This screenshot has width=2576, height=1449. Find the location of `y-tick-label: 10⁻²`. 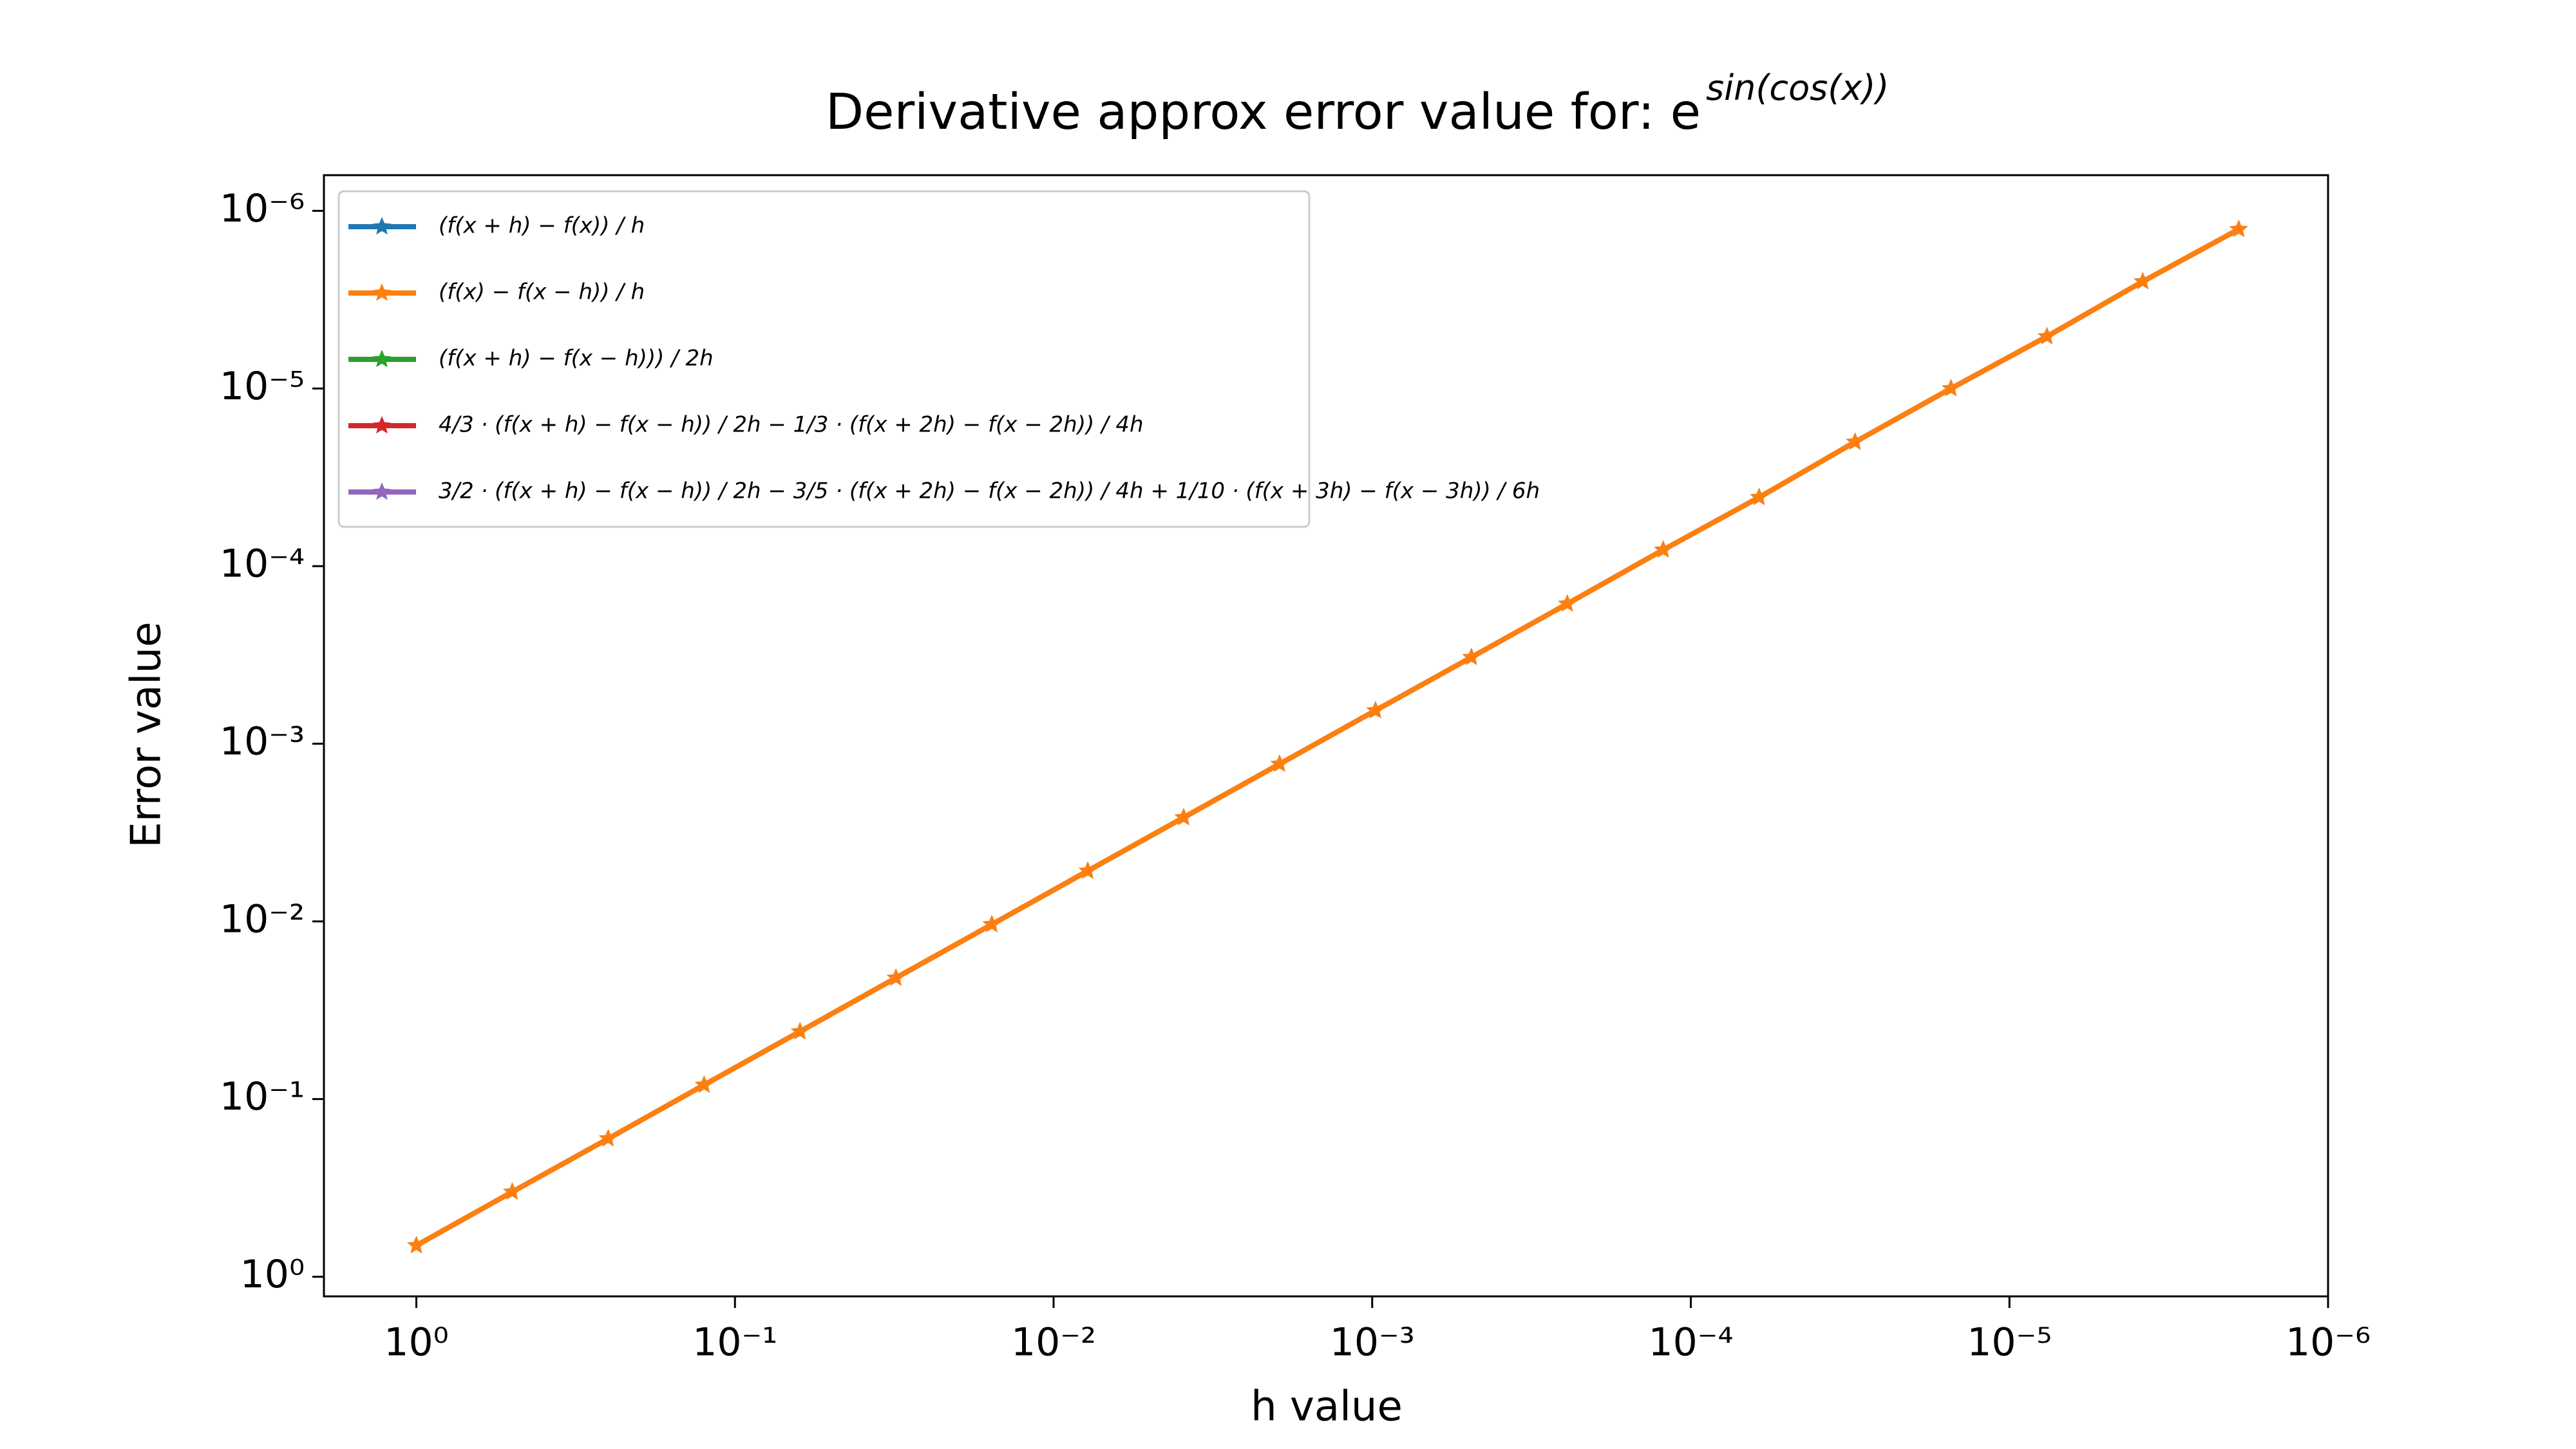

y-tick-label: 10⁻² is located at coordinates (262, 919).